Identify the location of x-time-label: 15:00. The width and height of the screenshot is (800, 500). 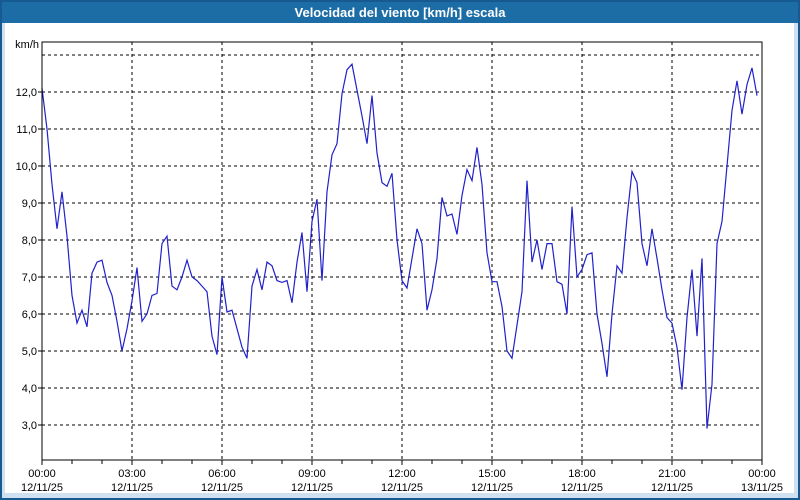
(492, 474).